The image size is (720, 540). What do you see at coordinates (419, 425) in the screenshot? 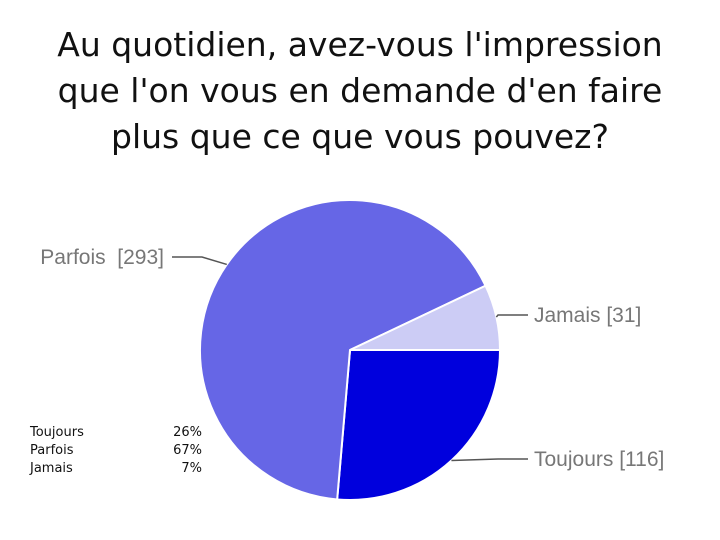
I see `pie-slice-toujours` at bounding box center [419, 425].